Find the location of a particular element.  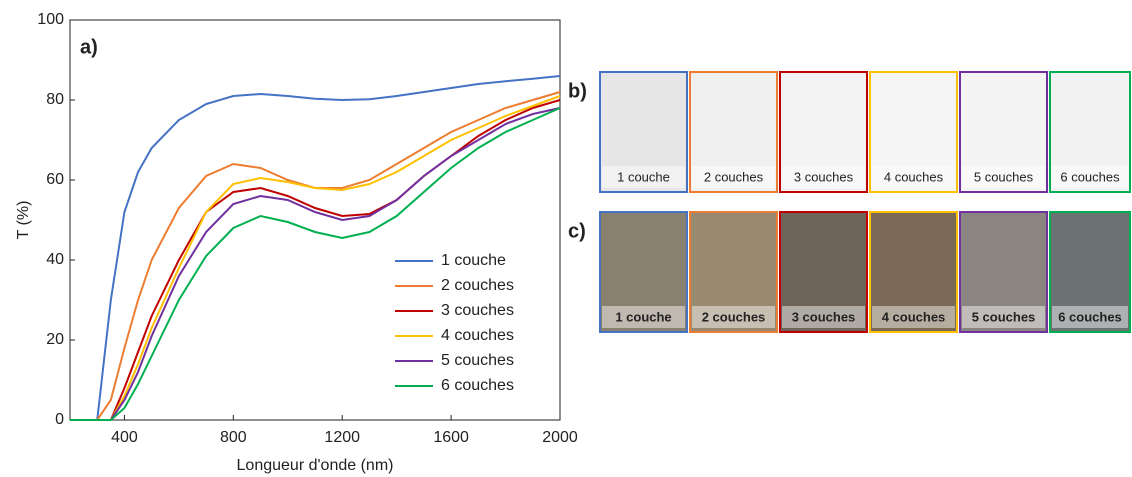

panel-label: c) is located at coordinates (577, 231).